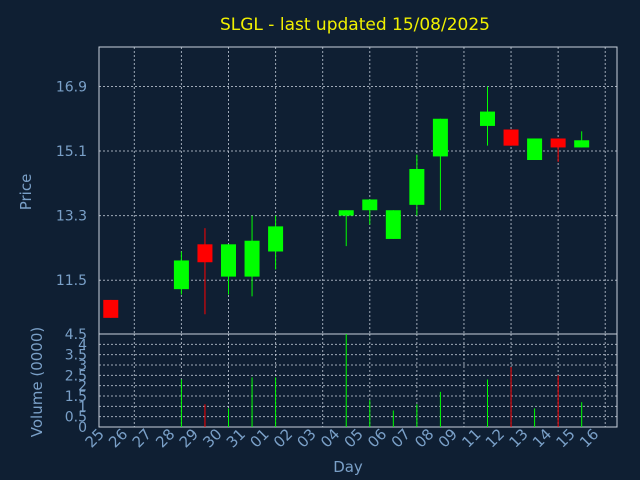 The image size is (640, 480). I want to click on price-axis-label: Price, so click(26, 192).